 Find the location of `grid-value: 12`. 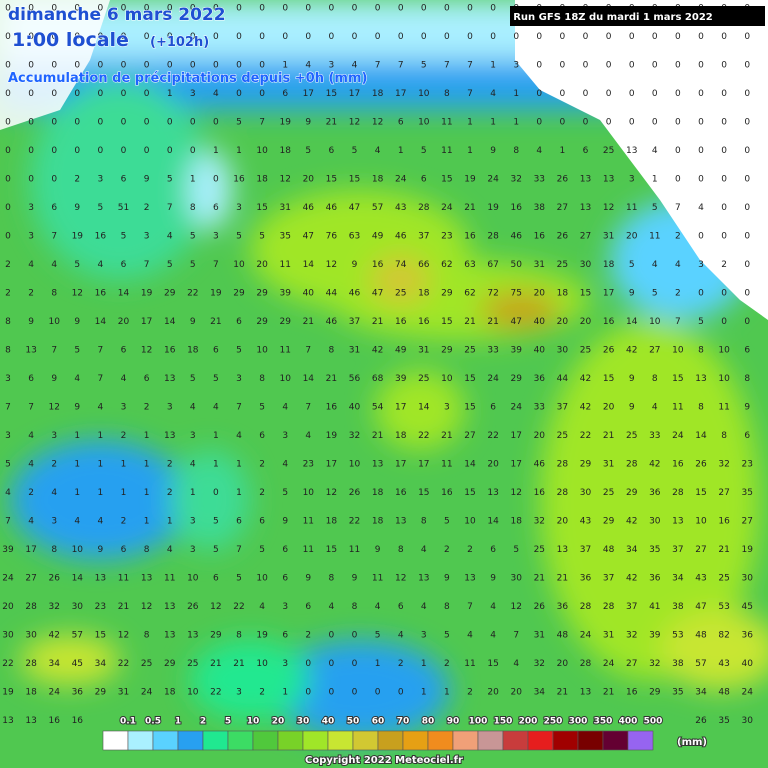

grid-value: 12 is located at coordinates (215, 607).